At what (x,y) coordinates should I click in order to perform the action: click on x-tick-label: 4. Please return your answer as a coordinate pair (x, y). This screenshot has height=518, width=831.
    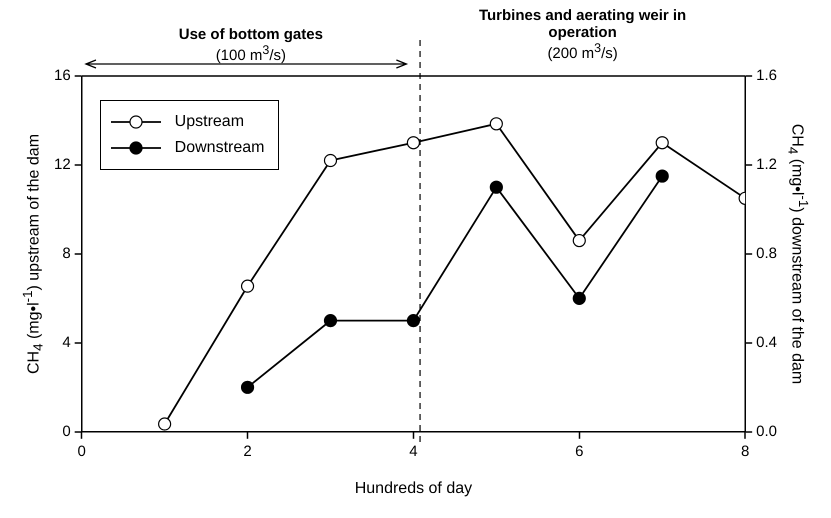
    Looking at the image, I should click on (413, 451).